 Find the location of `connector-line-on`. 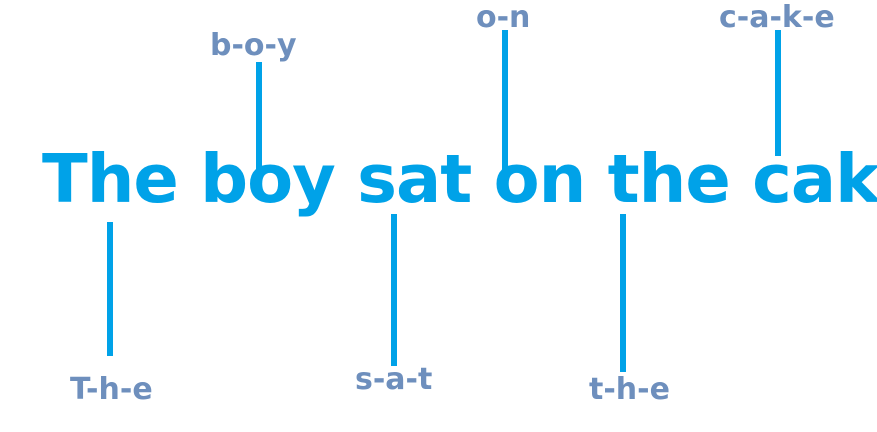

connector-line-on is located at coordinates (505, 100).